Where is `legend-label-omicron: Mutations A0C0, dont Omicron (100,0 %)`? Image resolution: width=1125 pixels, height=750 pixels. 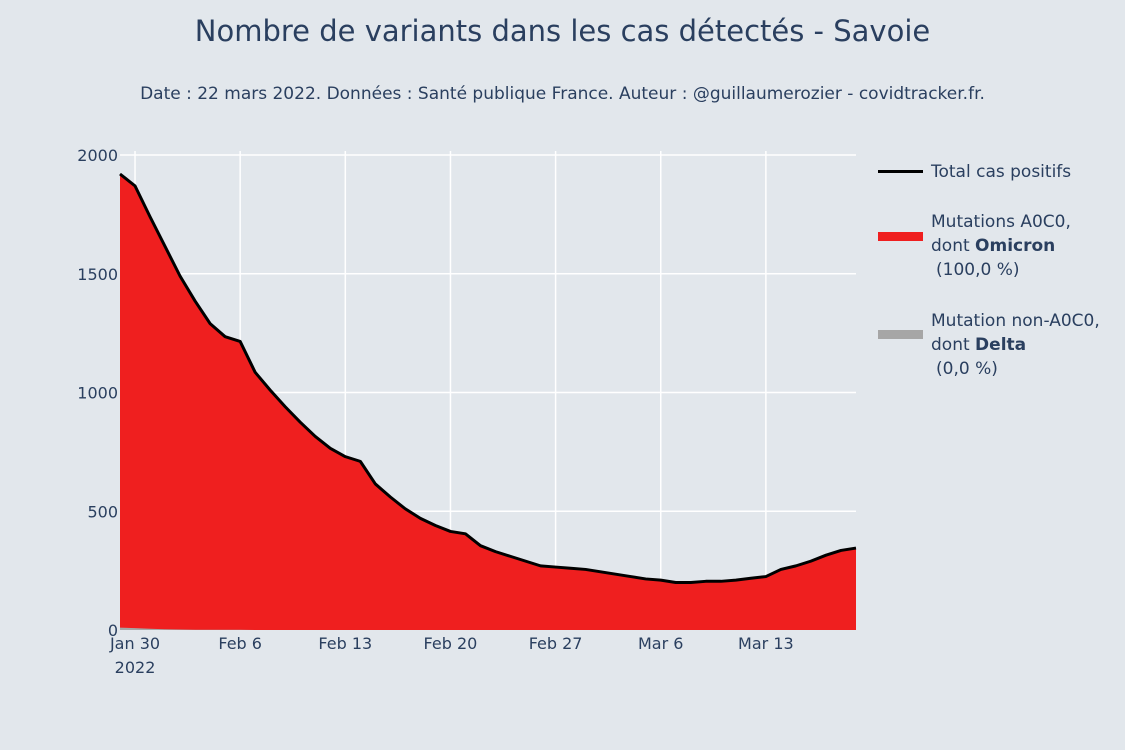
legend-label-omicron: Mutations A0C0, dont Omicron (100,0 %) is located at coordinates (1001, 246).